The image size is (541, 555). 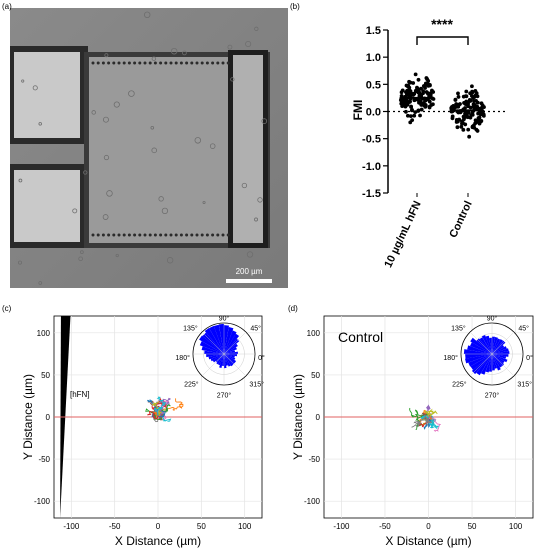 I want to click on control-title: Control, so click(x=360, y=337).